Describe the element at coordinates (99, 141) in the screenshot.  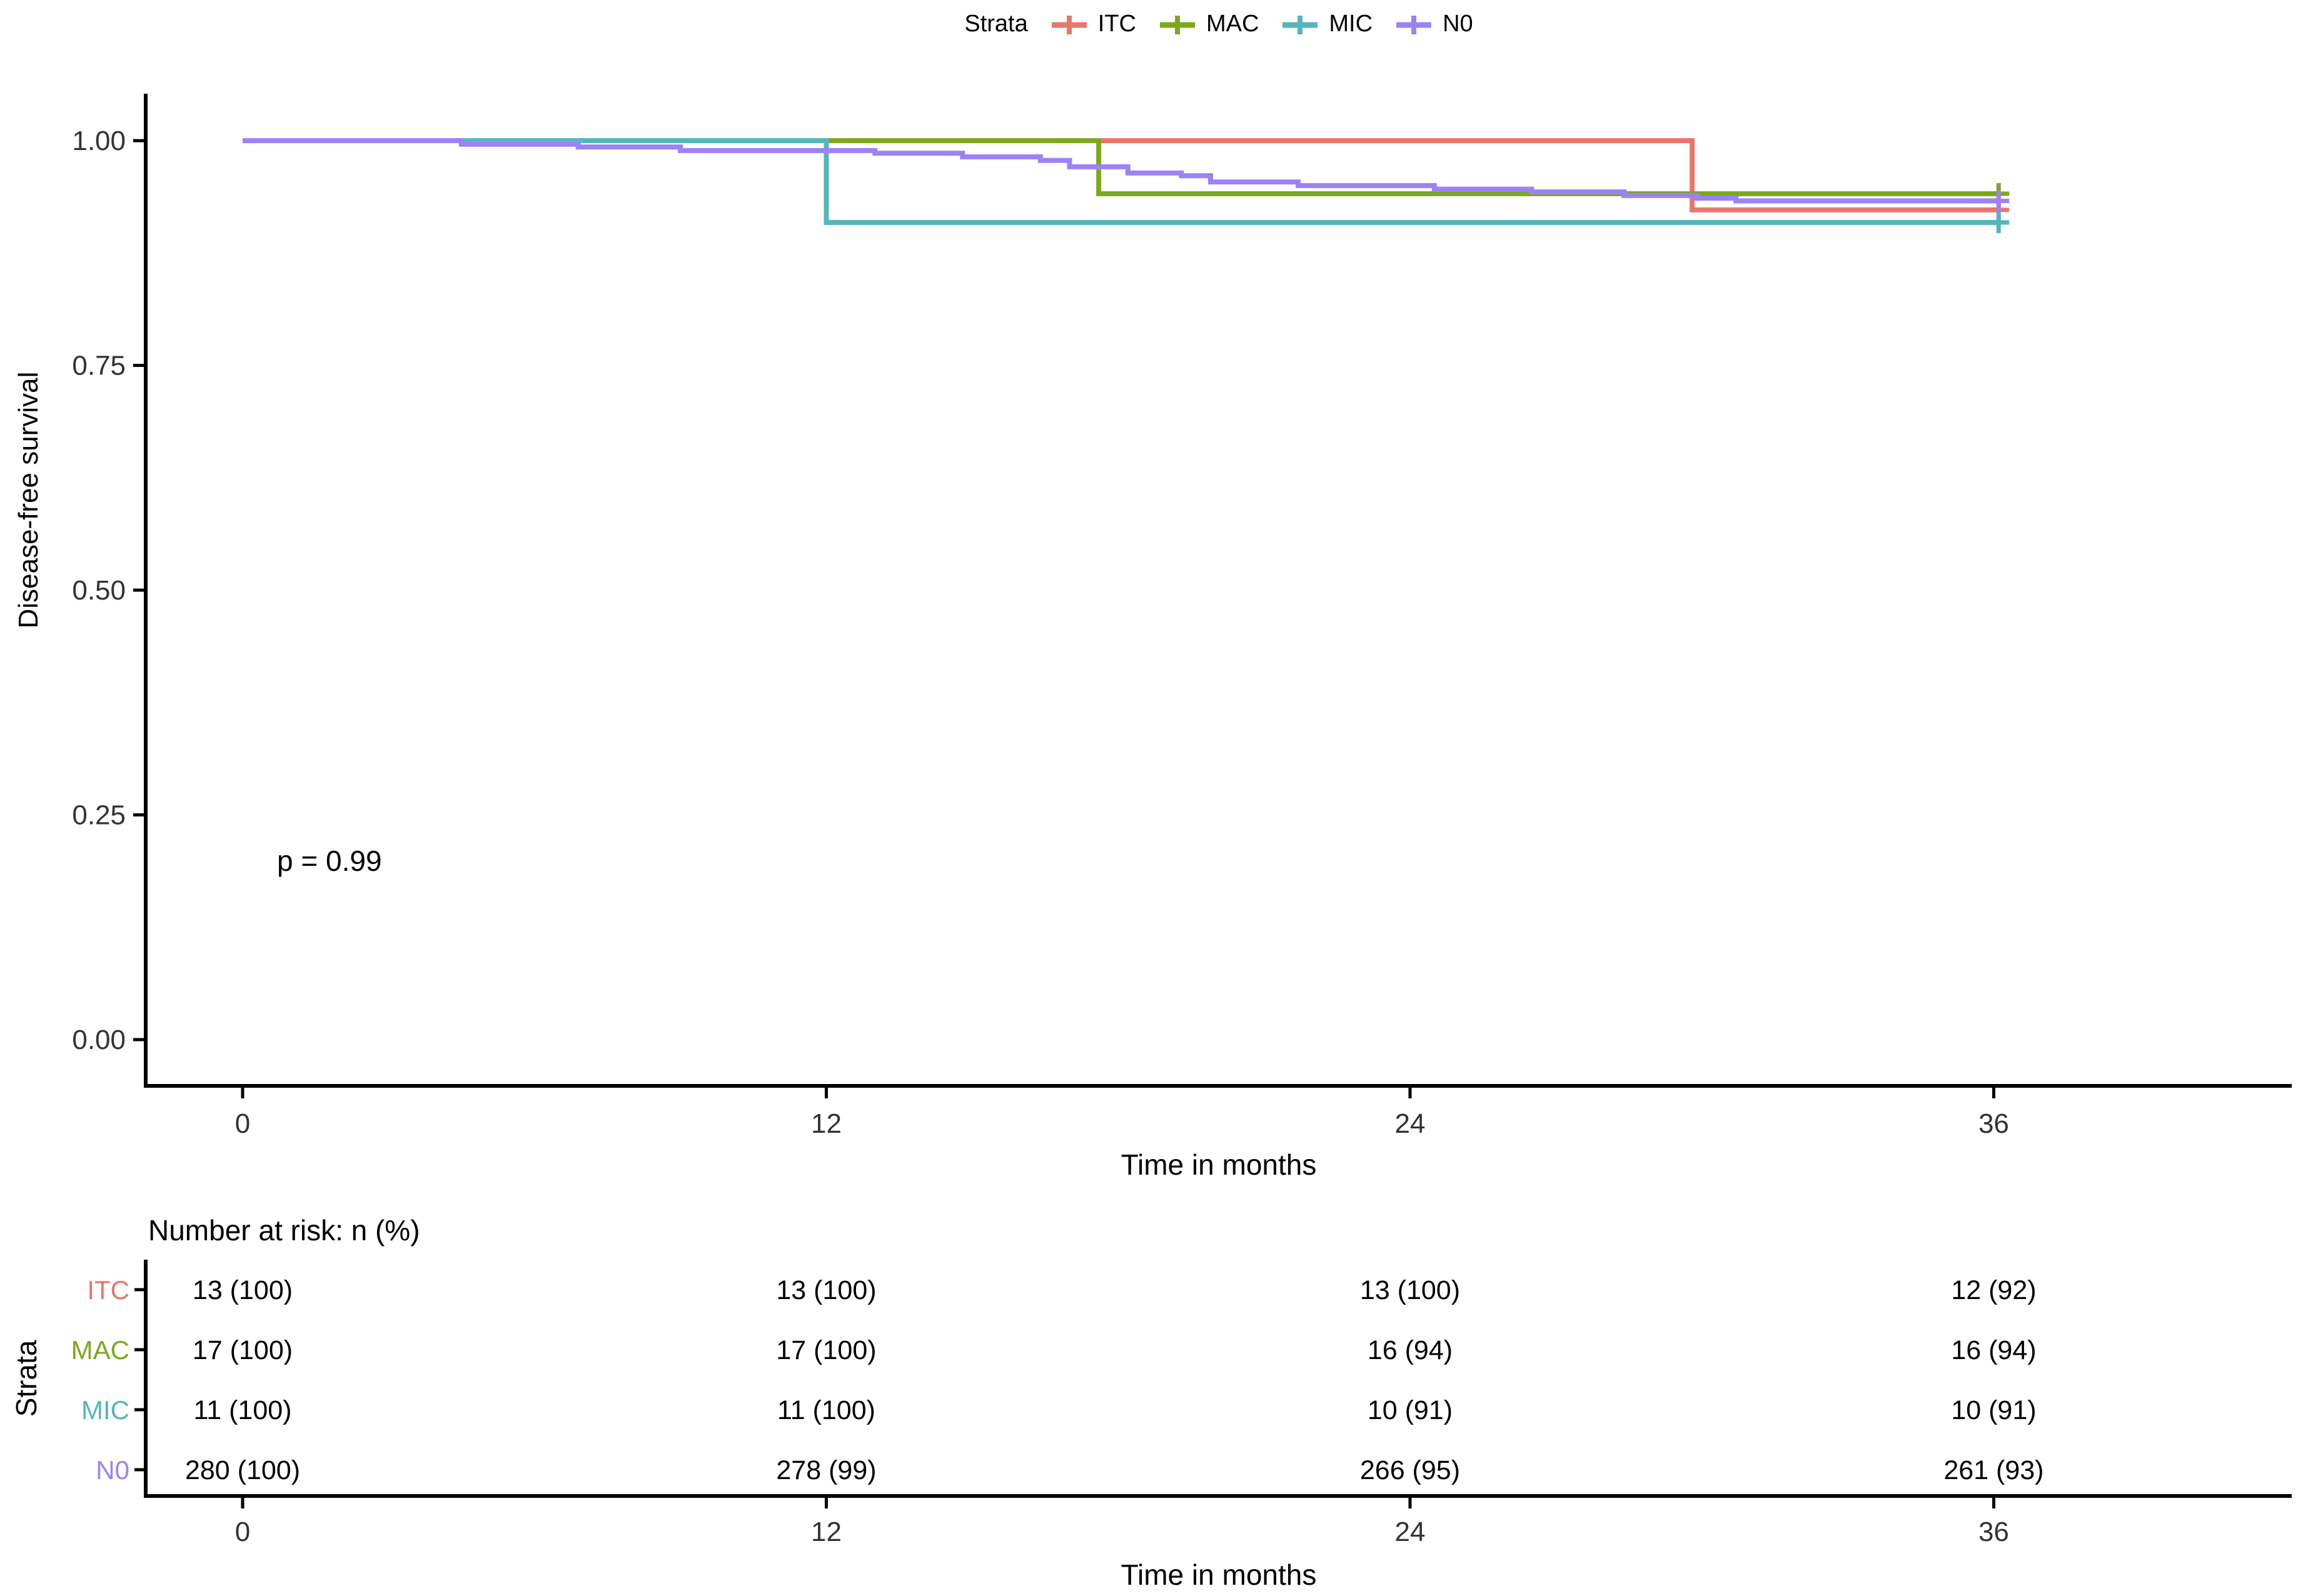
I see `y-tick-label: 1.00` at that location.